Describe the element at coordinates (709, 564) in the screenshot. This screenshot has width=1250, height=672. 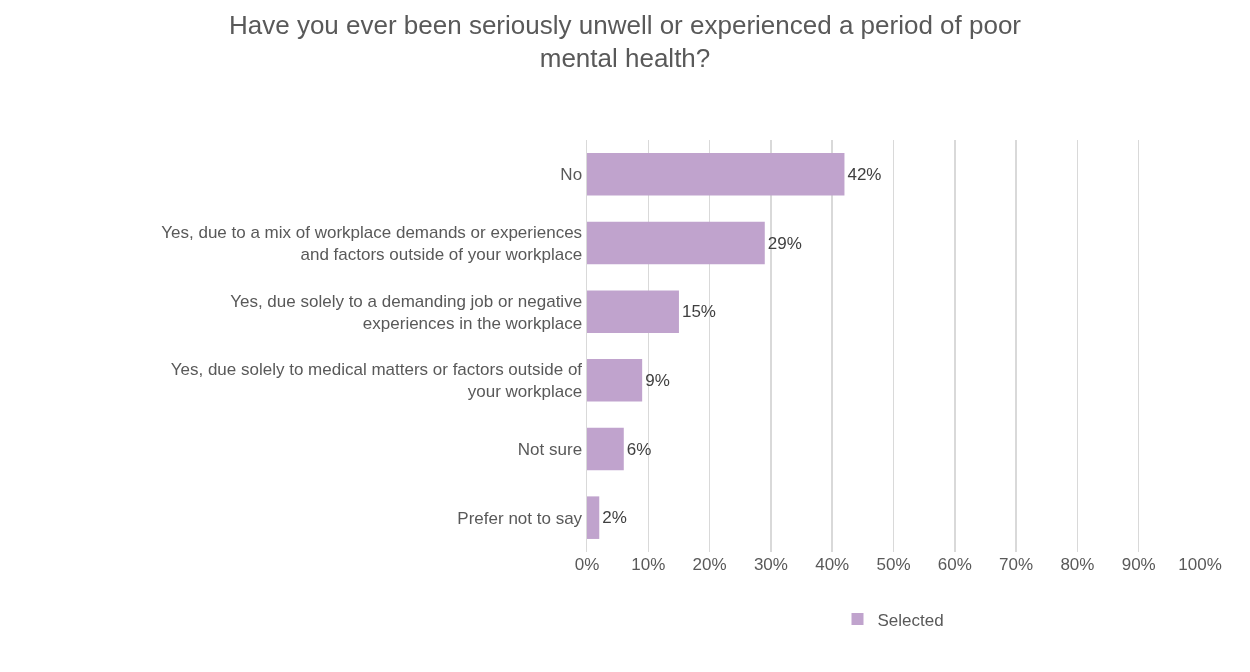
I see `x-tick-label: 20%` at that location.